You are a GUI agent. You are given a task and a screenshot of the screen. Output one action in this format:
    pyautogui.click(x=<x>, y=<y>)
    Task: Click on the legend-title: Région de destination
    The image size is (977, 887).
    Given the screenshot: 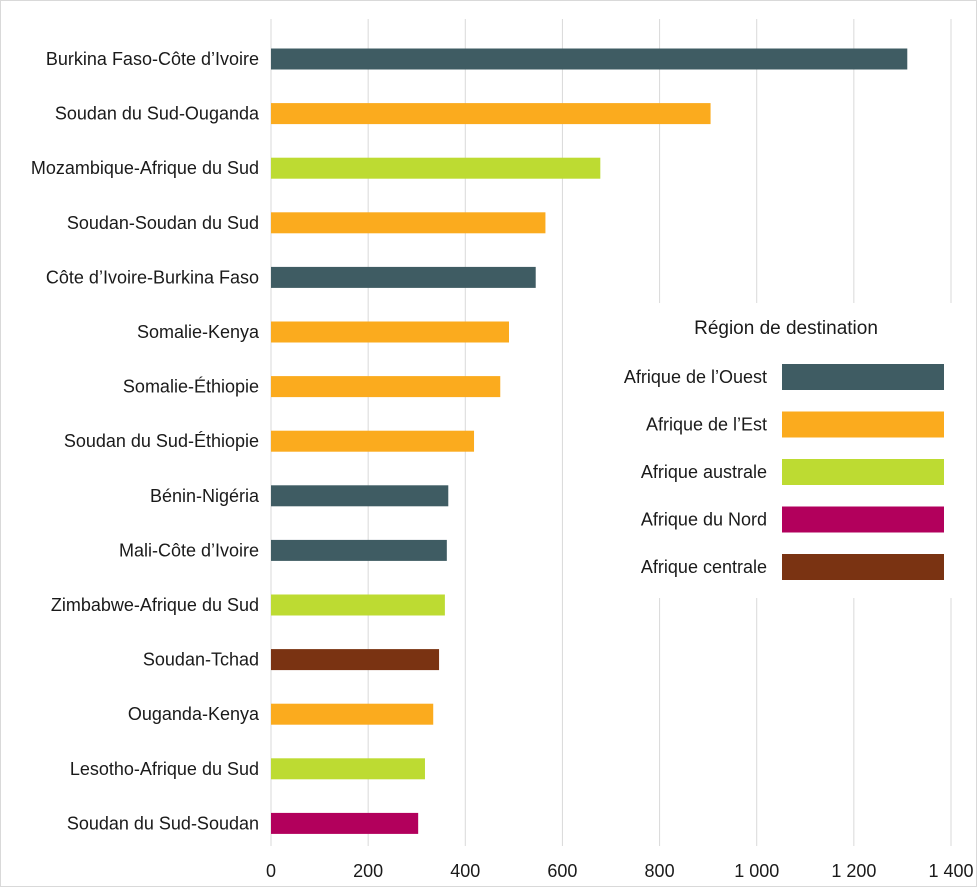 What is the action you would take?
    pyautogui.click(x=786, y=328)
    